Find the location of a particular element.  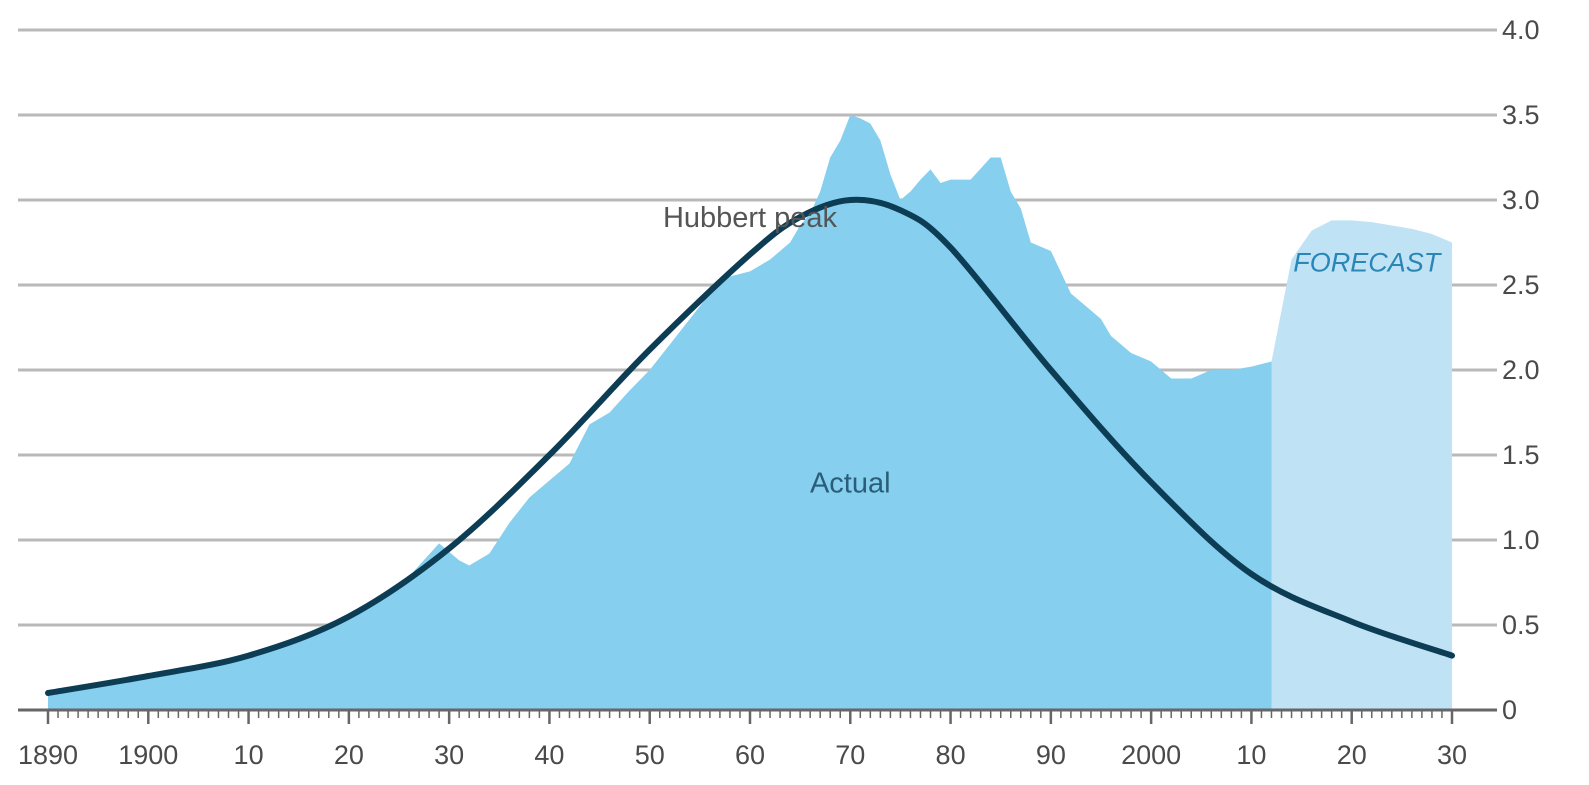

y-tick-label: 1.0 is located at coordinates (1521, 540).